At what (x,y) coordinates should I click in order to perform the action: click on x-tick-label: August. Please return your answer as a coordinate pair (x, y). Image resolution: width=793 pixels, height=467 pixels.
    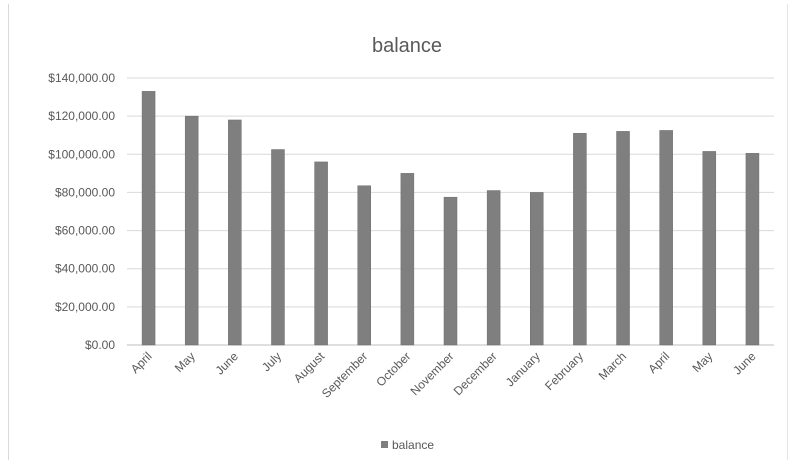
    Looking at the image, I should click on (309, 367).